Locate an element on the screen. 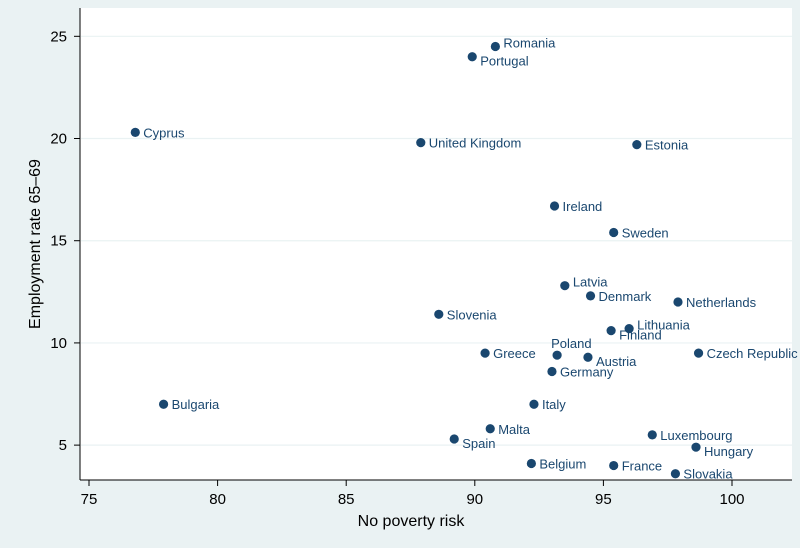 The image size is (800, 548). point-label-luxembourg: Luxembourg is located at coordinates (696, 435).